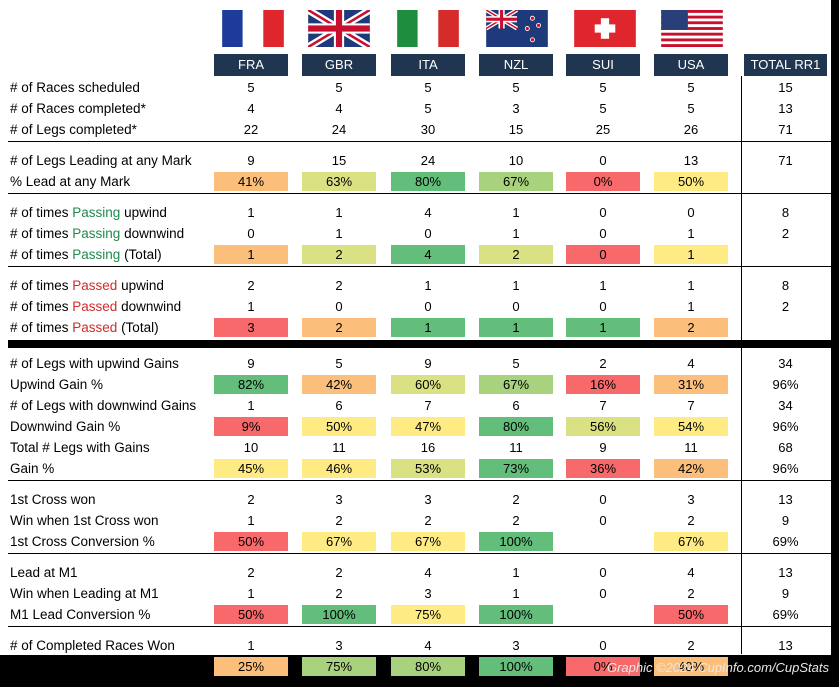  I want to click on cell-total: 96%, so click(785, 426).